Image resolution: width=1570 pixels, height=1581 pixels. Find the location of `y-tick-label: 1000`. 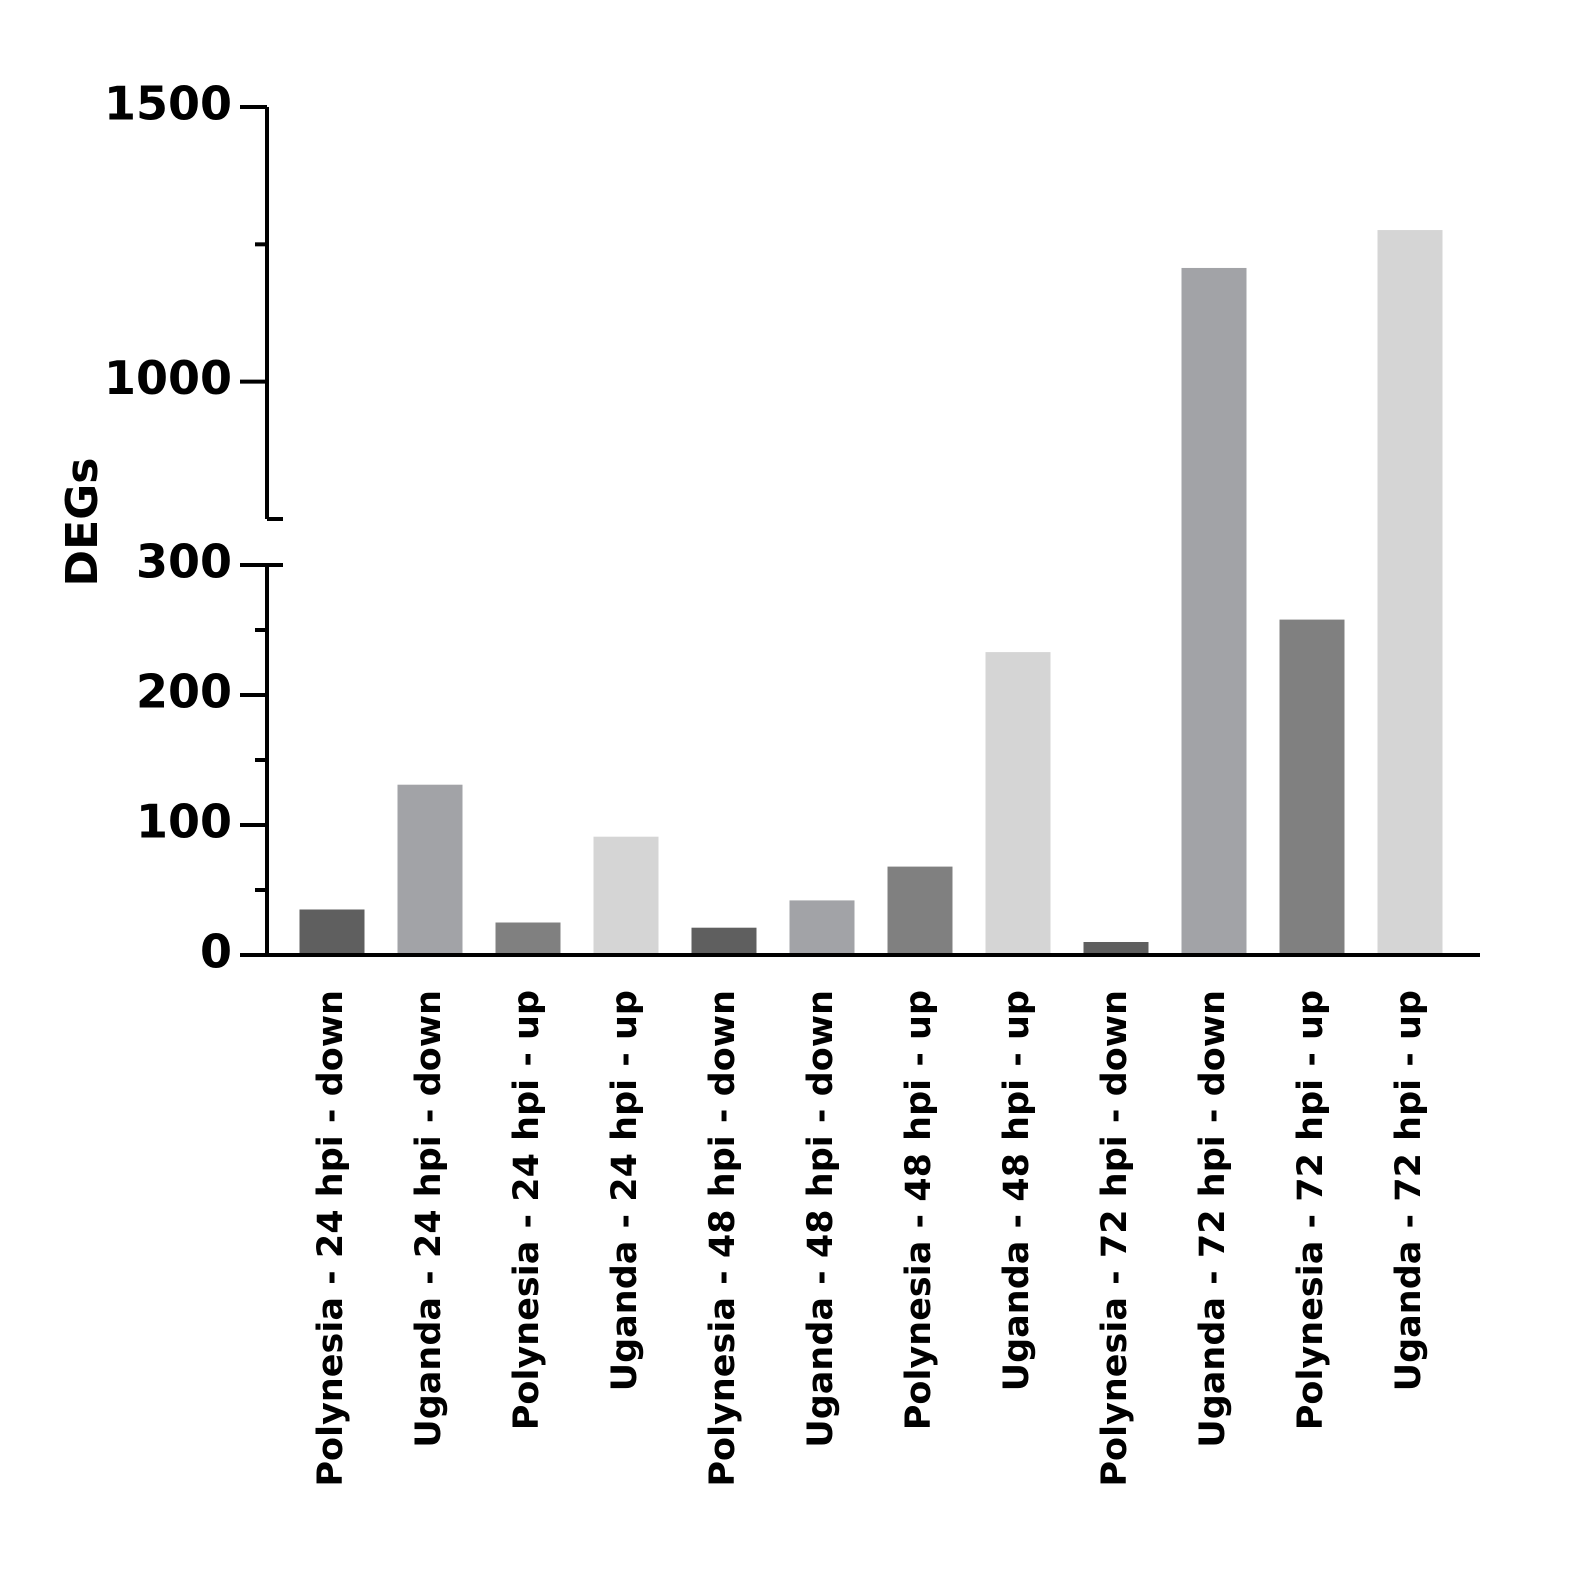

y-tick-label: 1000 is located at coordinates (168, 378).